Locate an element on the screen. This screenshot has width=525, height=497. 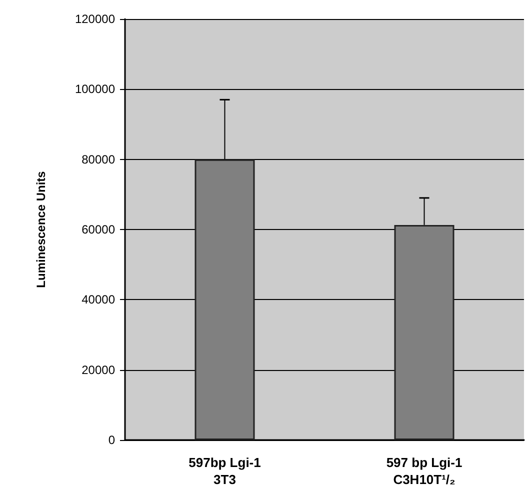
y-tick-label: 100000 is located at coordinates (95, 89).